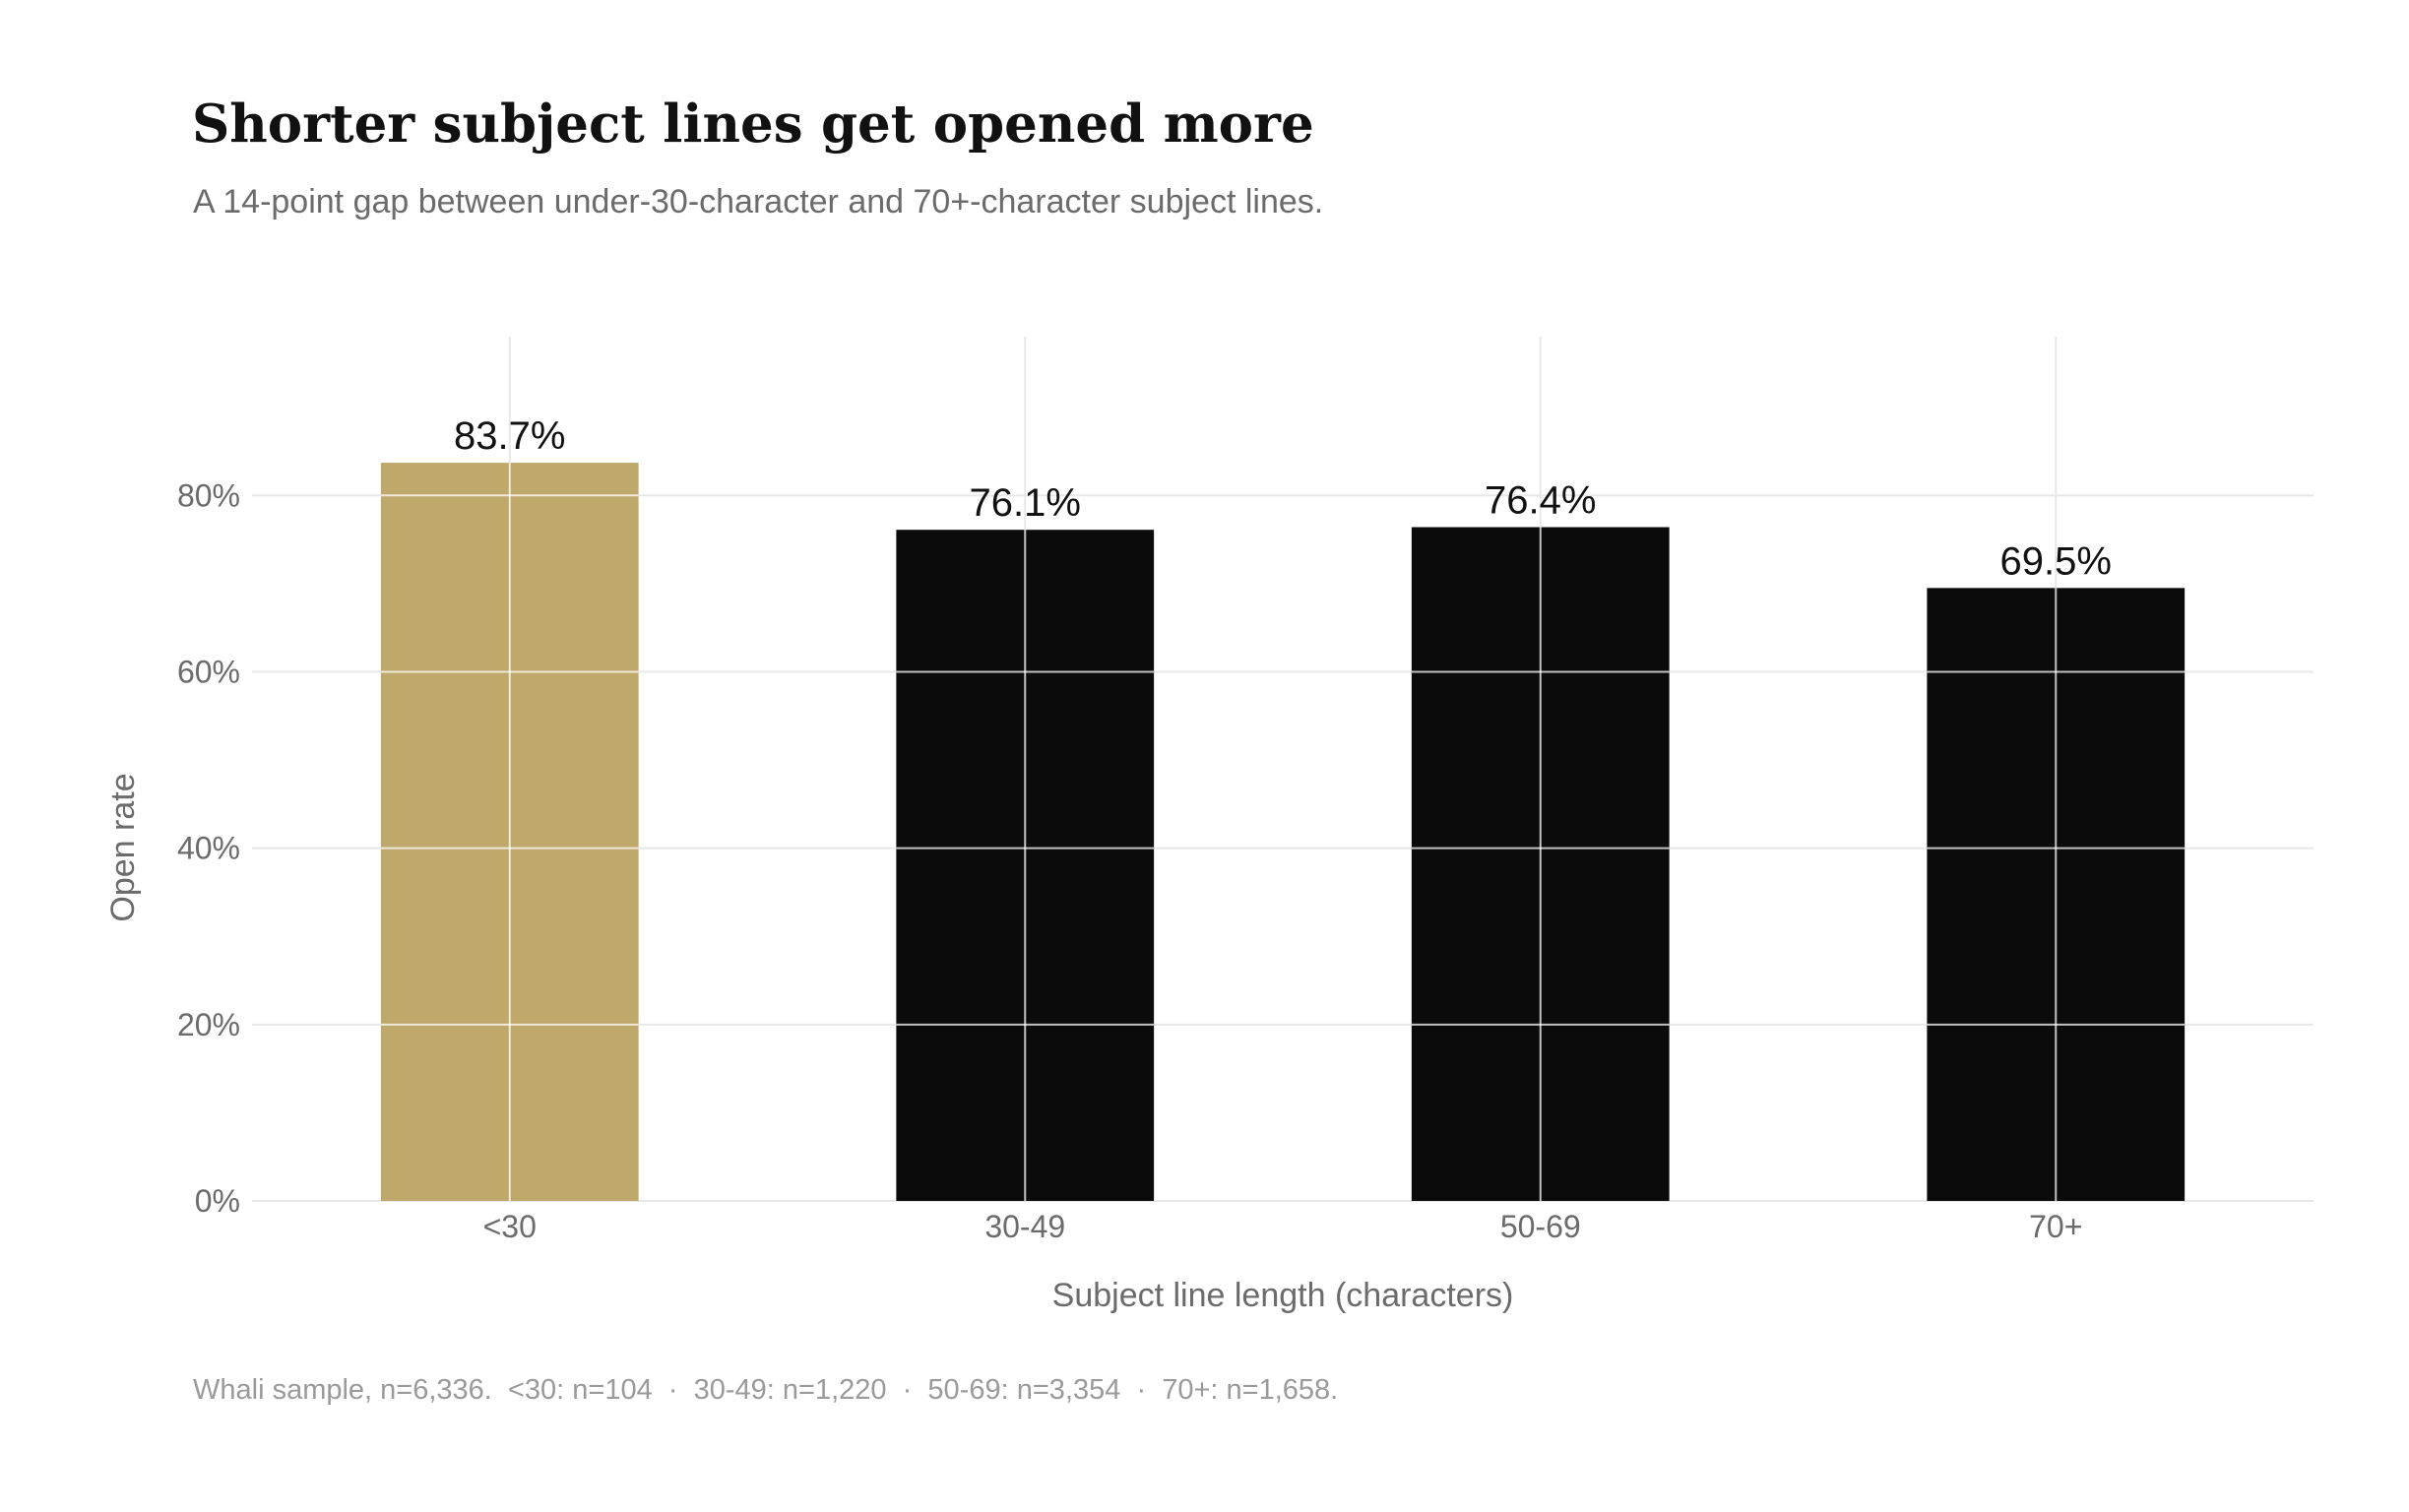  Describe the element at coordinates (510, 1226) in the screenshot. I see `x-tick-label: <30` at that location.